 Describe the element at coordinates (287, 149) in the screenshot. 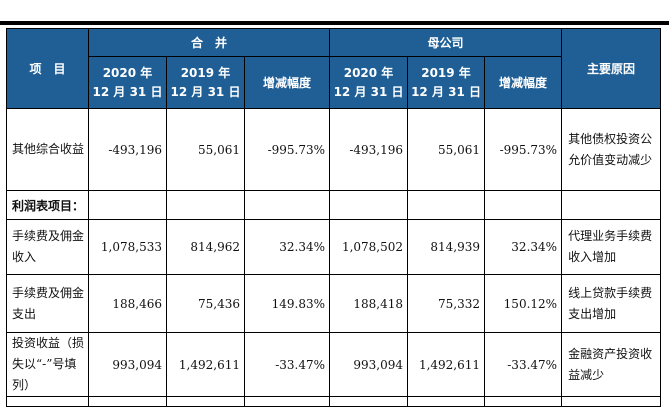

I see `consolidated-change-value: -995.73%` at that location.